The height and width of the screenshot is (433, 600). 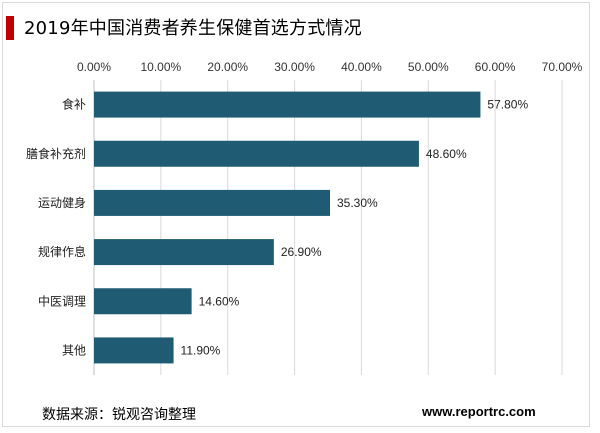 I want to click on category-label: 食补, so click(x=74, y=104).